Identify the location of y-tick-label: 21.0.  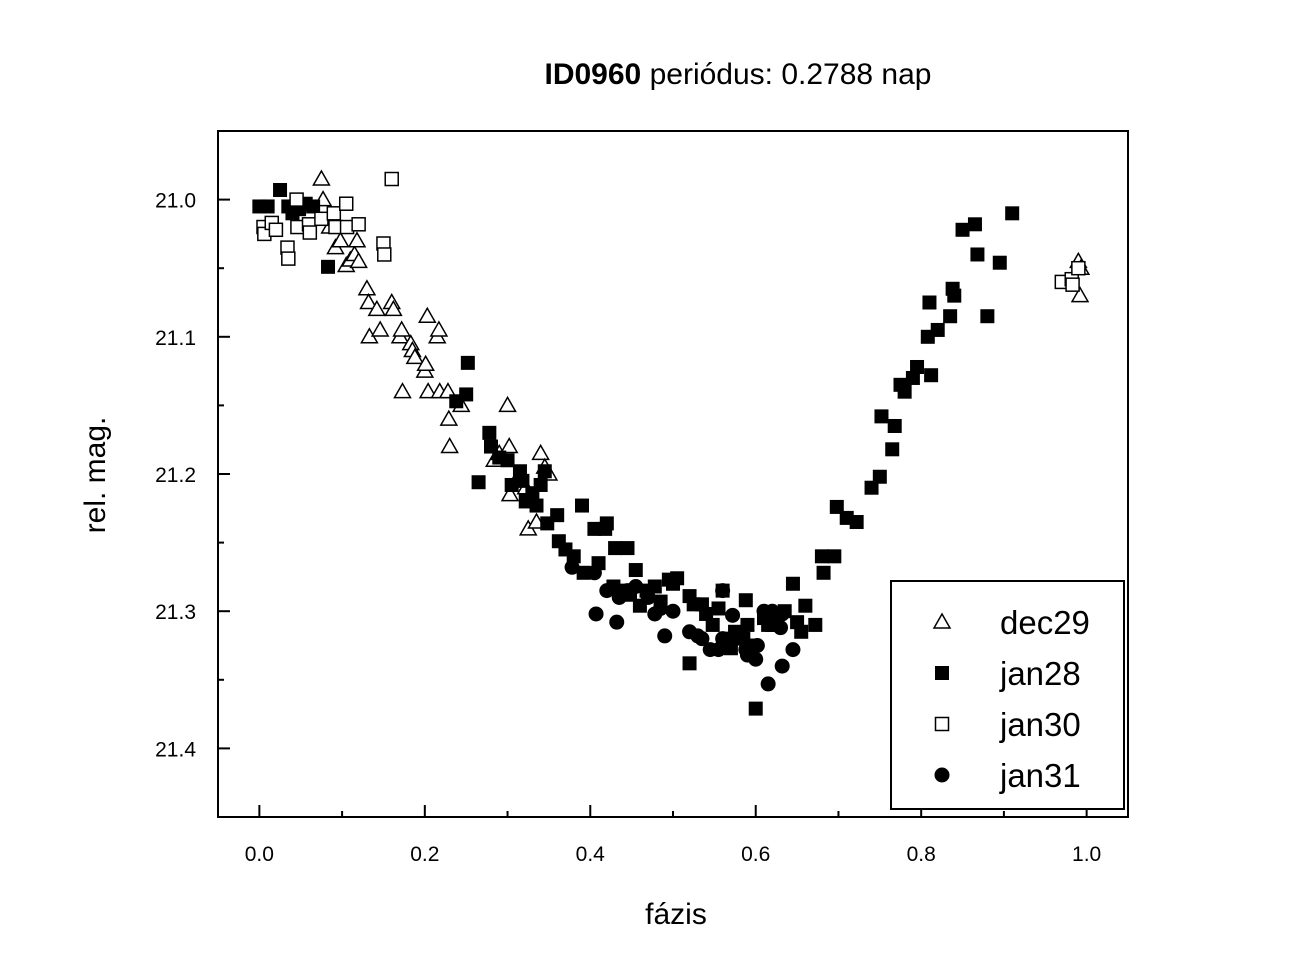
(175, 201).